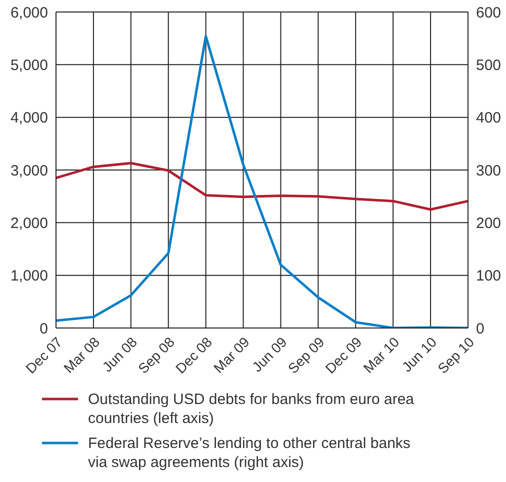 The image size is (506, 482). Describe the element at coordinates (489, 276) in the screenshot. I see `y2-tick-label: 100` at that location.